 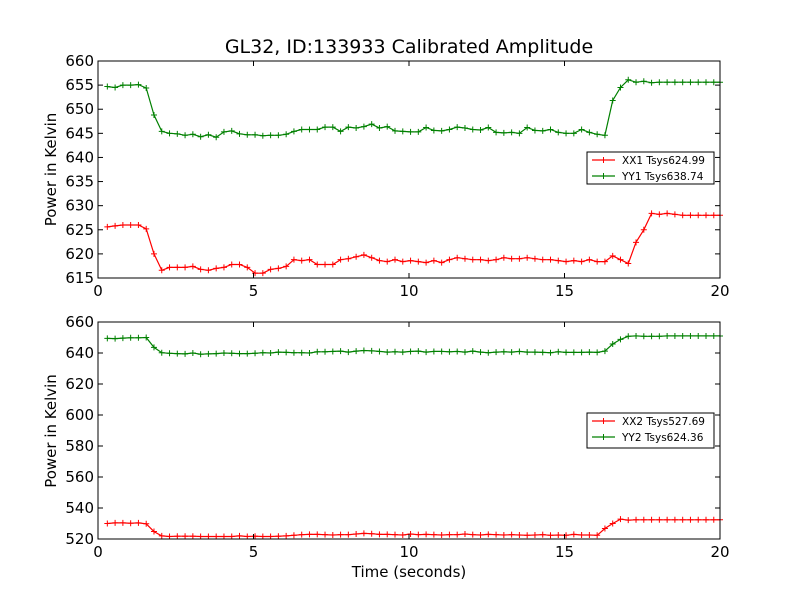 I want to click on legend-label: YY2 Tsys624.36, so click(x=662, y=438).